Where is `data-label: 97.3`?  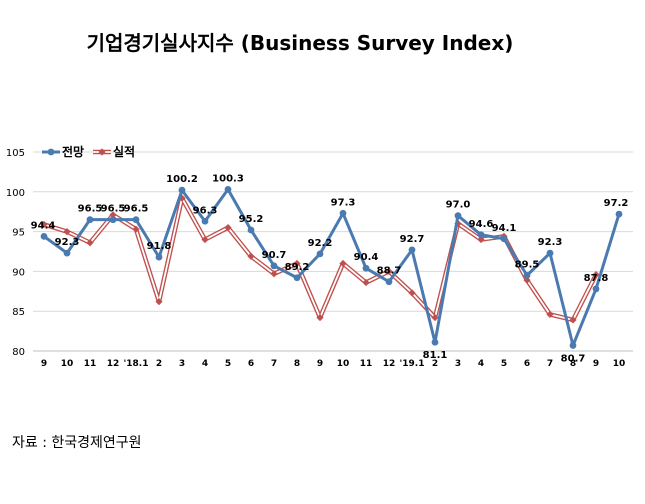
data-label: 97.3 is located at coordinates (343, 202).